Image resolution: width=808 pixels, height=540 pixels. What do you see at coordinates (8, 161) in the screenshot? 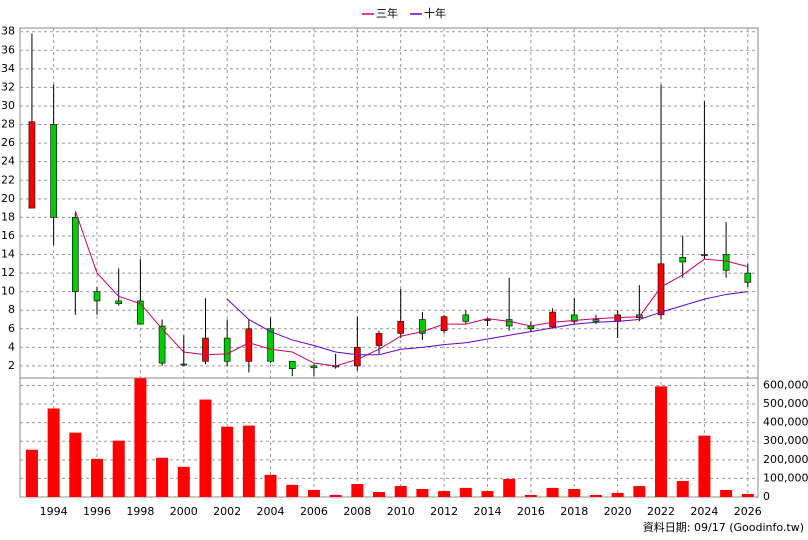
I see `y-tick-label: 24` at bounding box center [8, 161].